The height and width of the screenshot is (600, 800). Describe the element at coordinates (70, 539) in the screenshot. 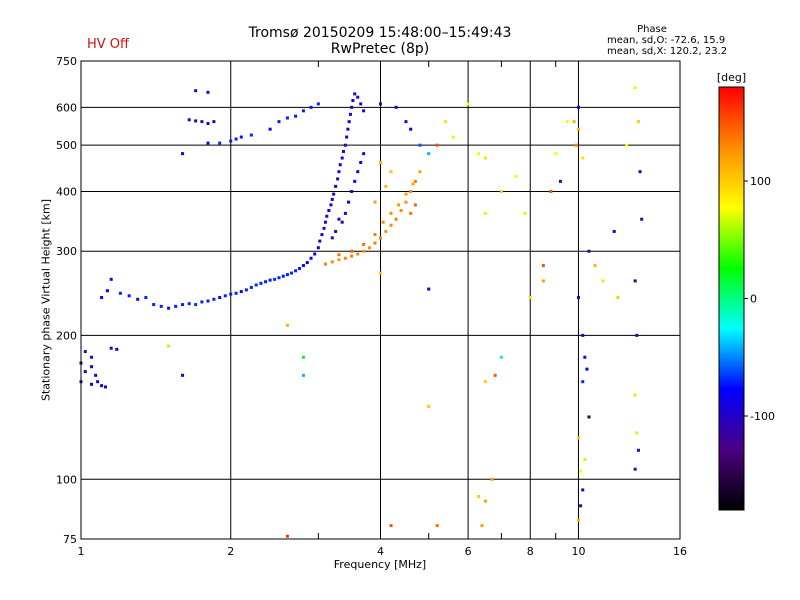

I see `y-tick-label: 75` at that location.